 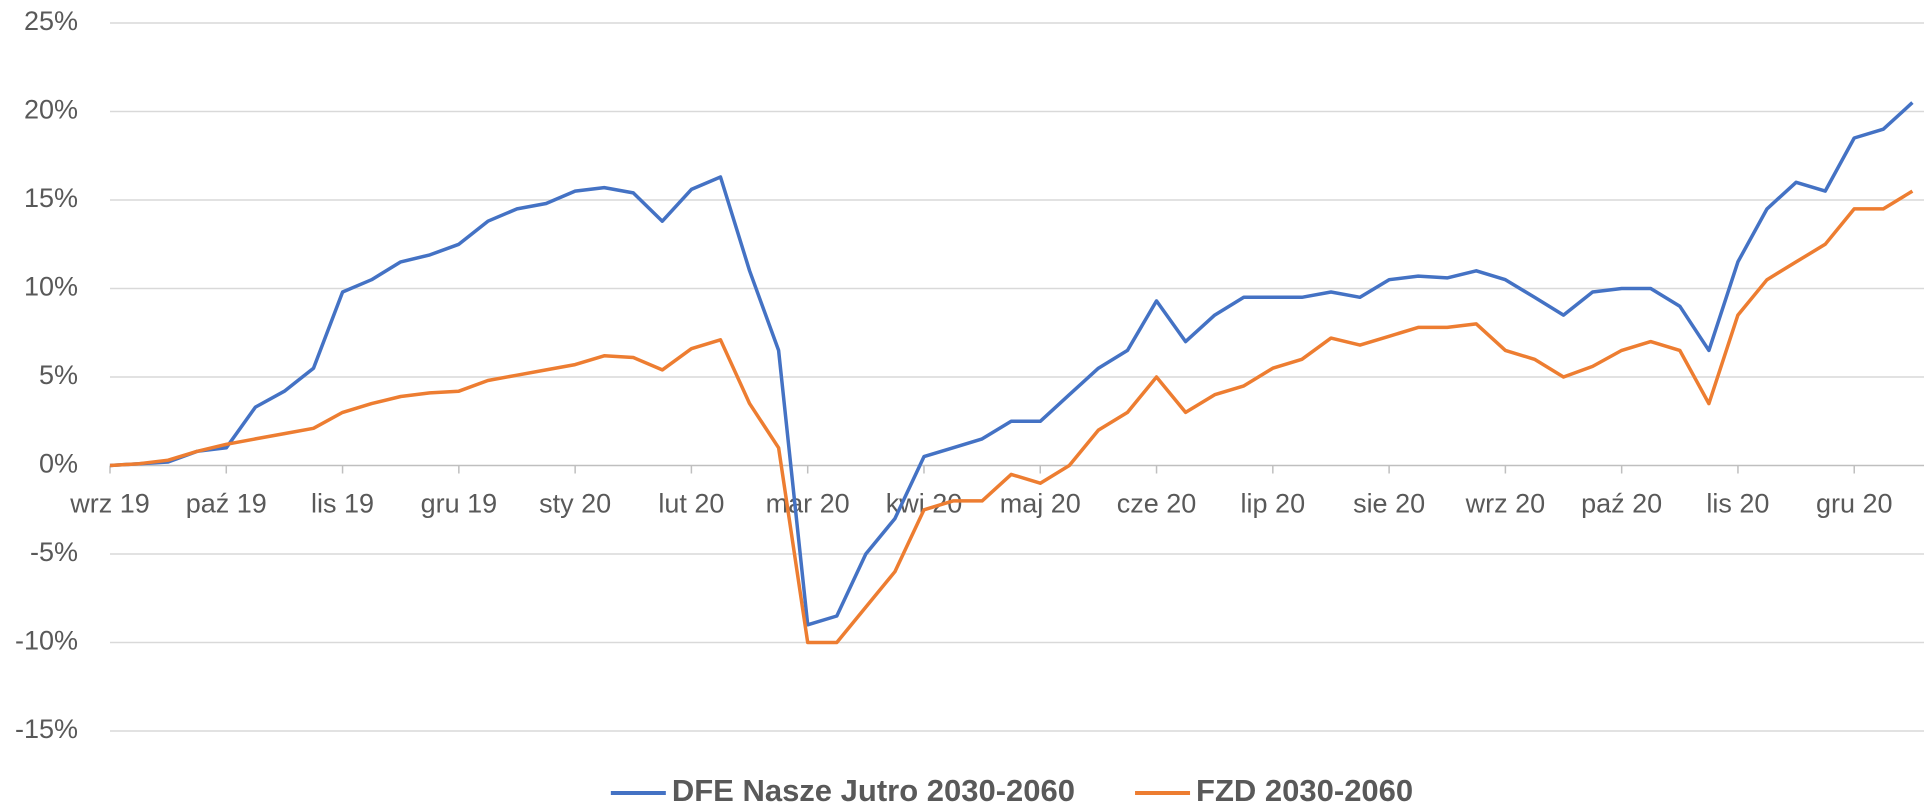 What do you see at coordinates (459, 504) in the screenshot?
I see `x-tick-label: gru 19` at bounding box center [459, 504].